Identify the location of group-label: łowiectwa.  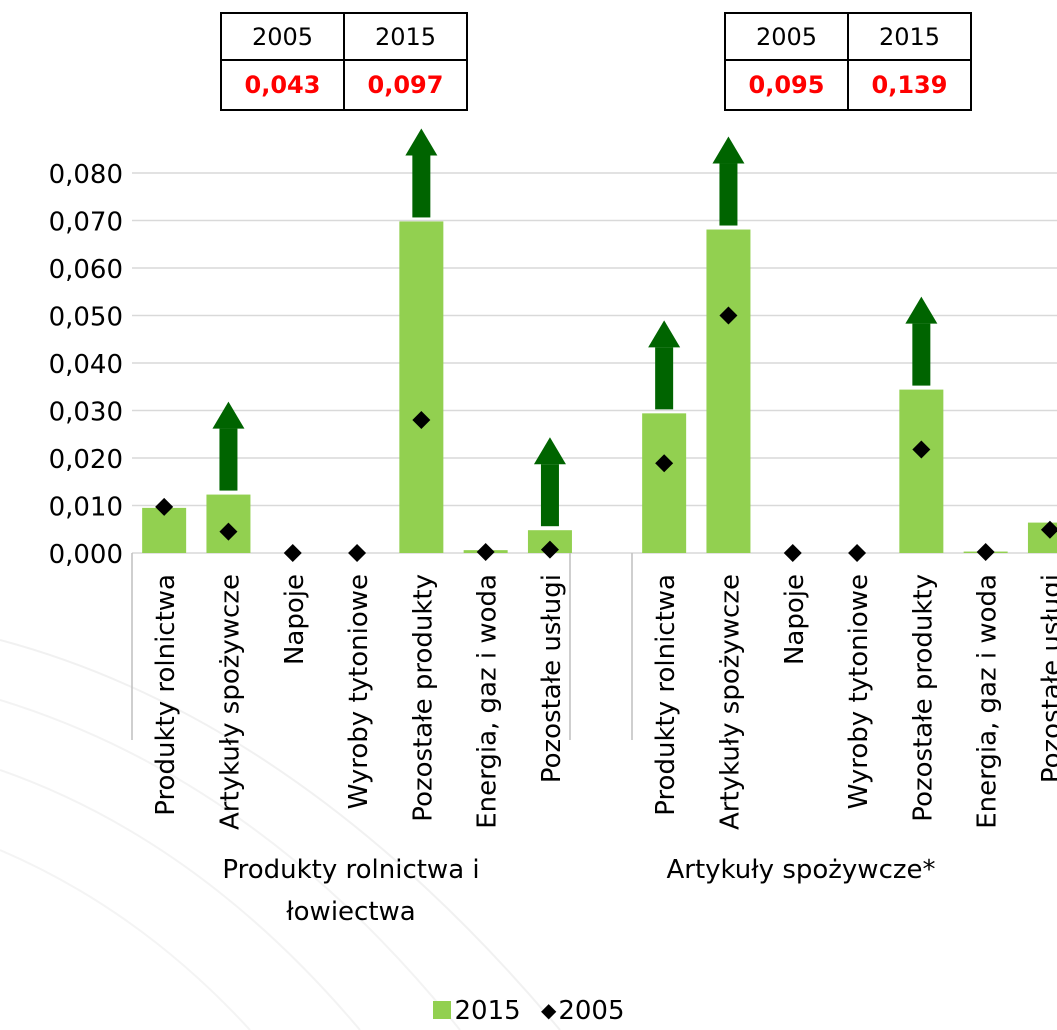
(350, 912).